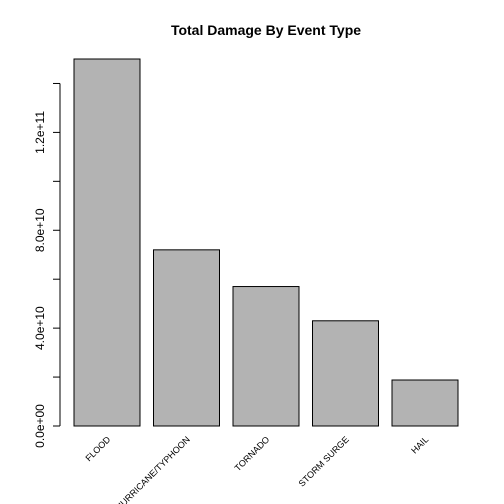 The image size is (504, 504). I want to click on x-category-label: STORM SURGE, so click(324, 461).